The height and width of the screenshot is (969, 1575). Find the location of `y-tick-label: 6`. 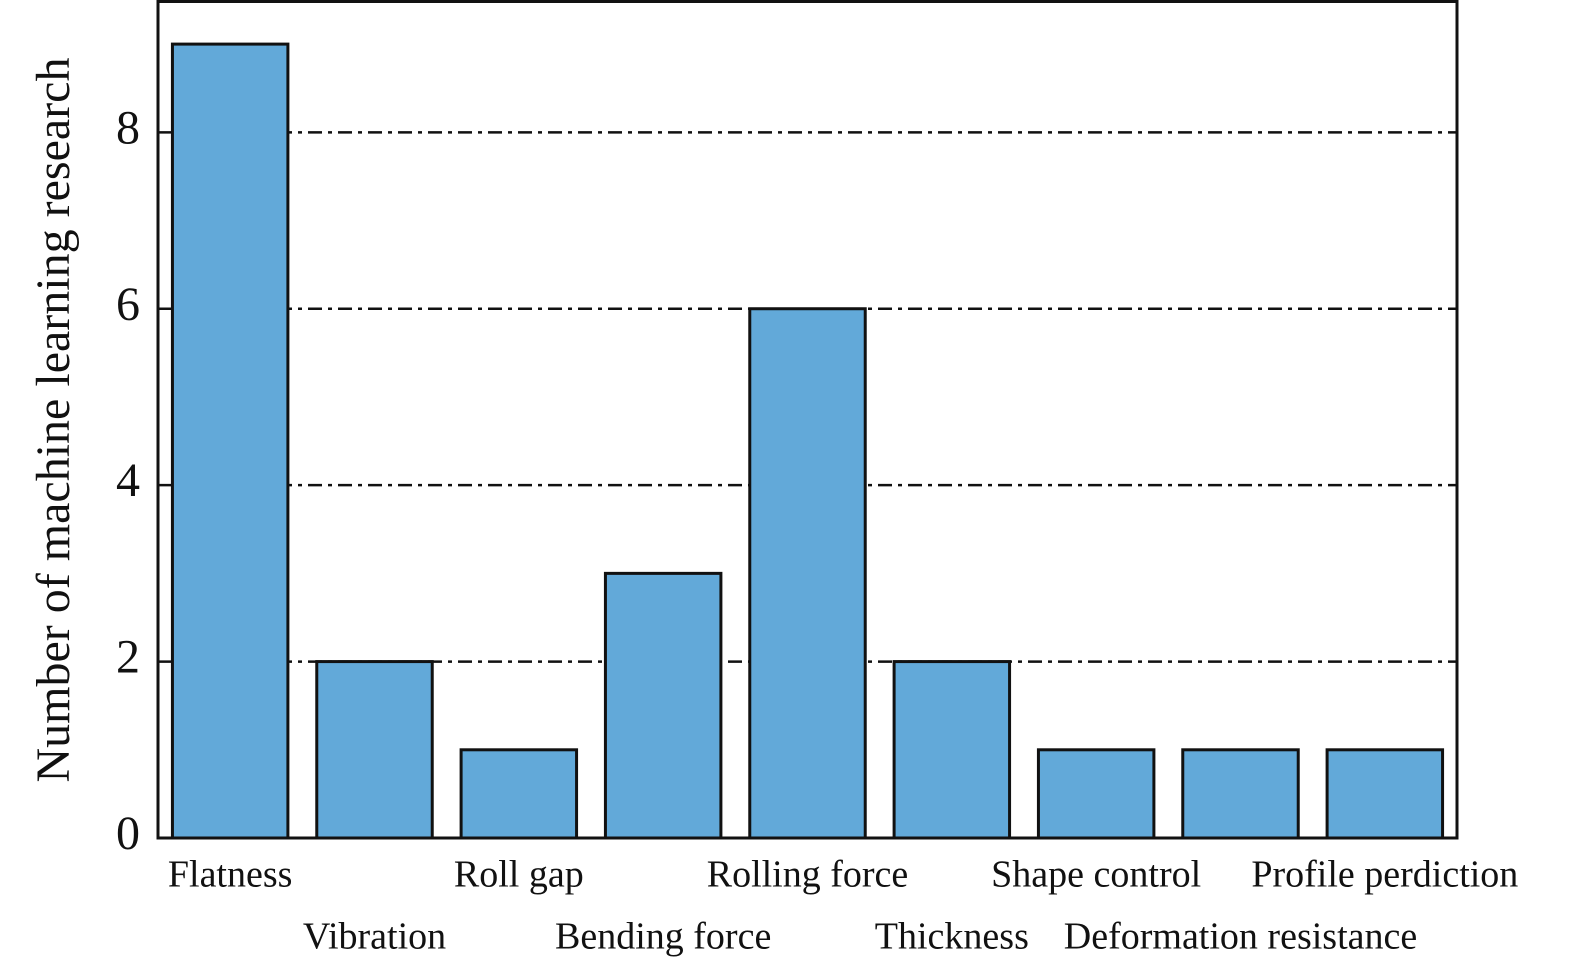

y-tick-label: 6 is located at coordinates (128, 304).